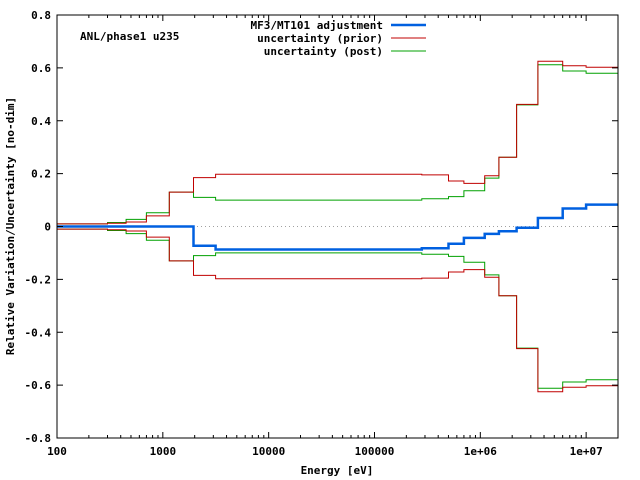  Describe the element at coordinates (41, 174) in the screenshot. I see `y-tick-label: 0.2` at that location.